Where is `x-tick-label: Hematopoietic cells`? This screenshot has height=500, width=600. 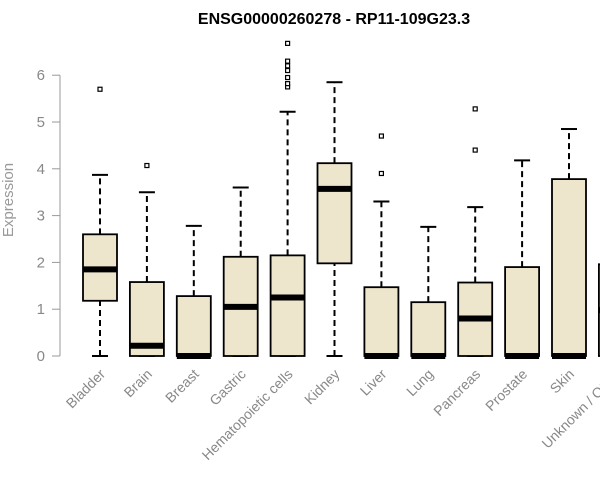 x-tick-label: Hematopoietic cells is located at coordinates (247, 414).